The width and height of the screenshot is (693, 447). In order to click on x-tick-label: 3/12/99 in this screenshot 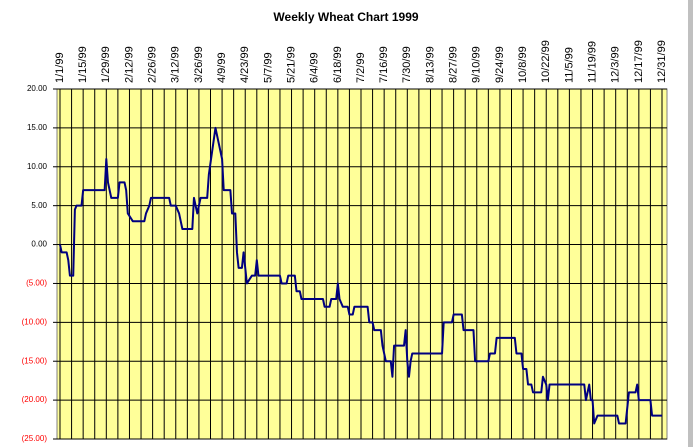, I will do `click(176, 64)`.